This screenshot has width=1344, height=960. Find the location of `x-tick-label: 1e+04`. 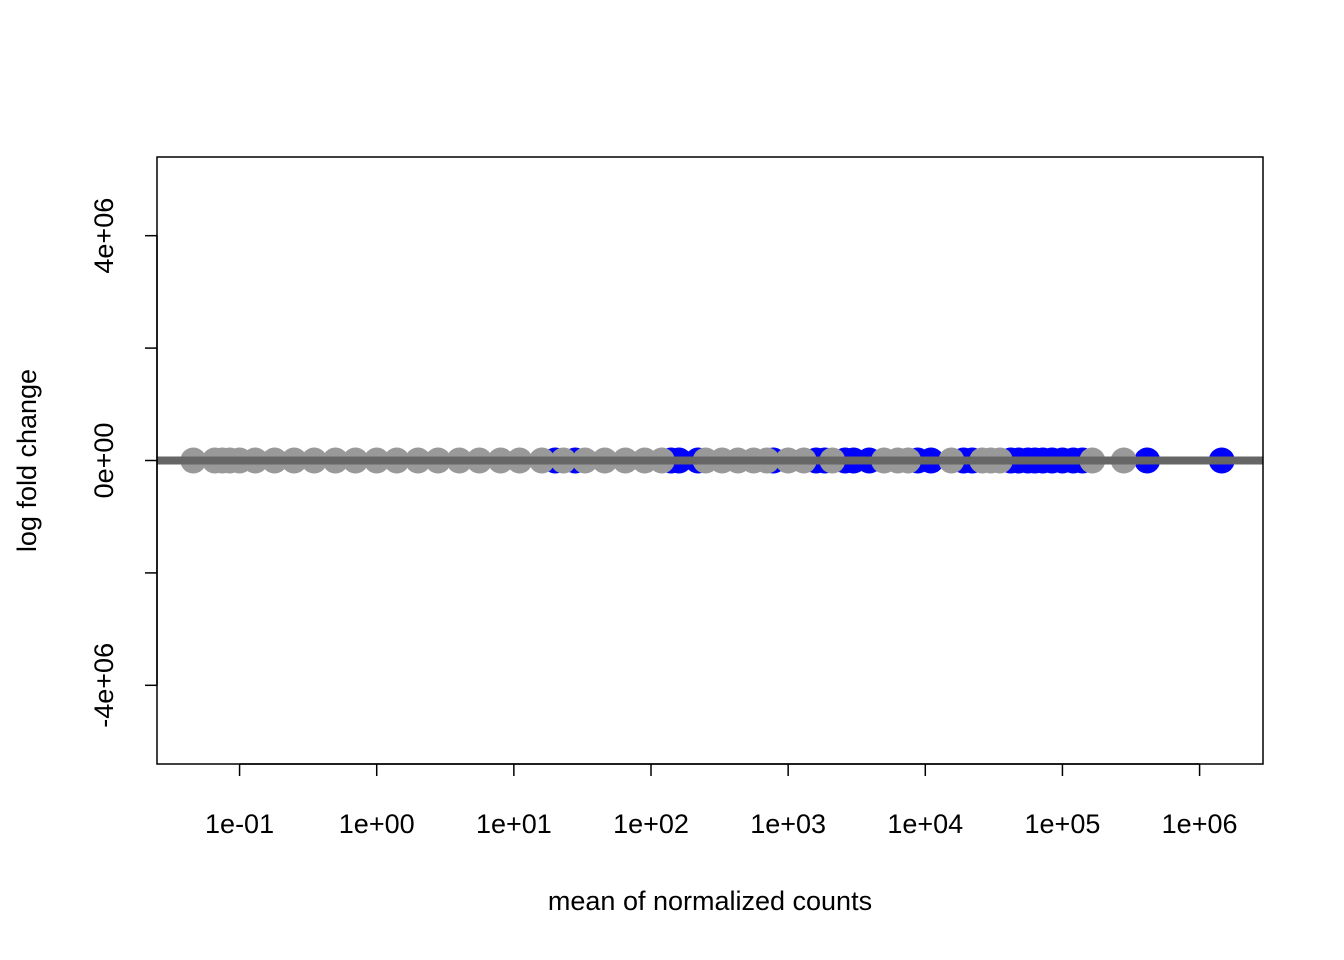

x-tick-label: 1e+04 is located at coordinates (925, 824).